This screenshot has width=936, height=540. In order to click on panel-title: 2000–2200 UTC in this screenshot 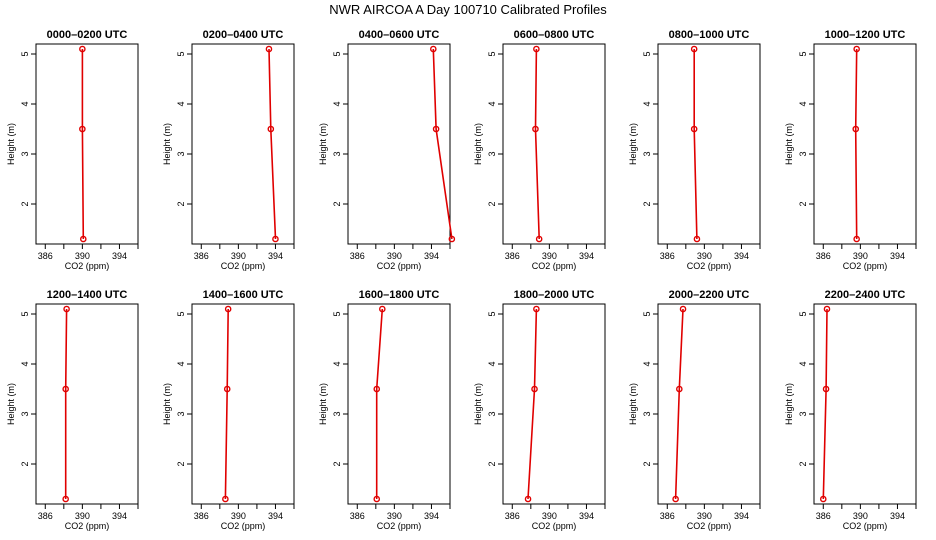, I will do `click(709, 295)`.